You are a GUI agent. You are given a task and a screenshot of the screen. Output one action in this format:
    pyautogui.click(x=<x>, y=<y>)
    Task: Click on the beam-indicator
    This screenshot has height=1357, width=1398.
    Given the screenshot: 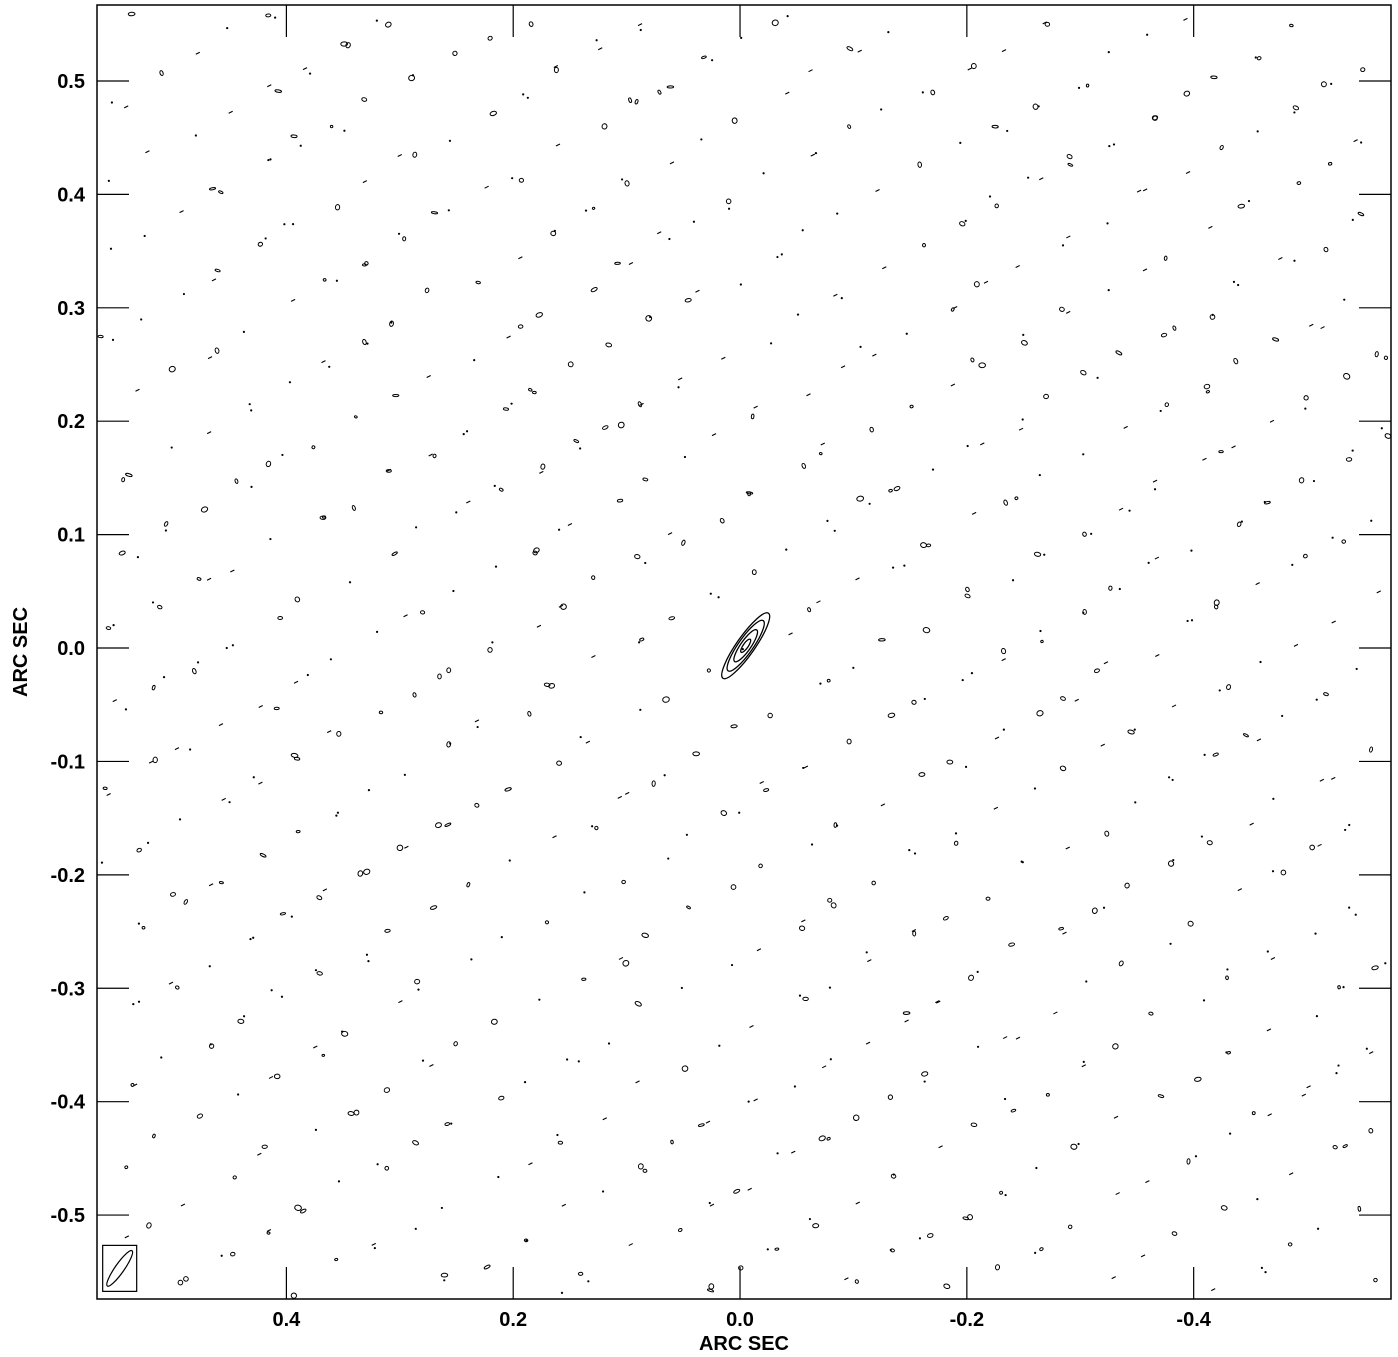 What is the action you would take?
    pyautogui.click(x=120, y=1268)
    